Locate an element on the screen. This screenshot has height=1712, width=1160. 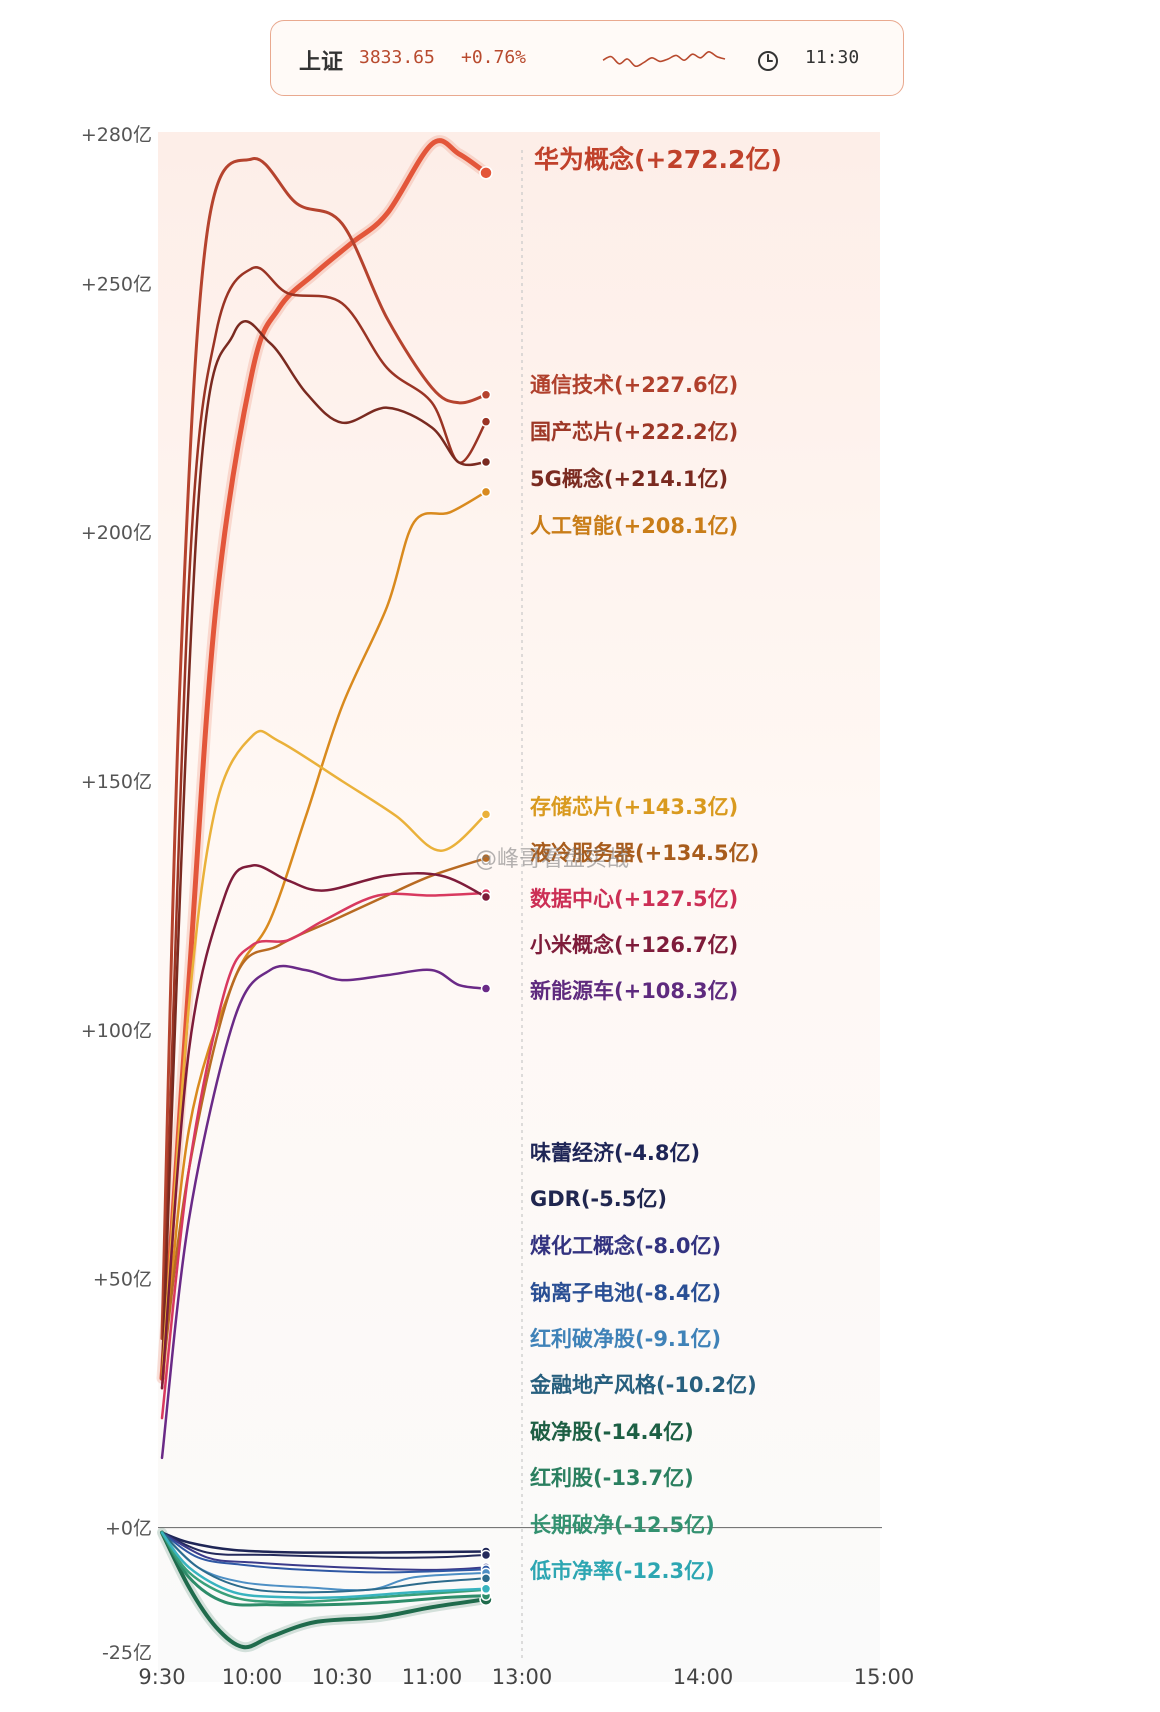
series-label: 存储芯片(+143.3亿) is located at coordinates (634, 807).